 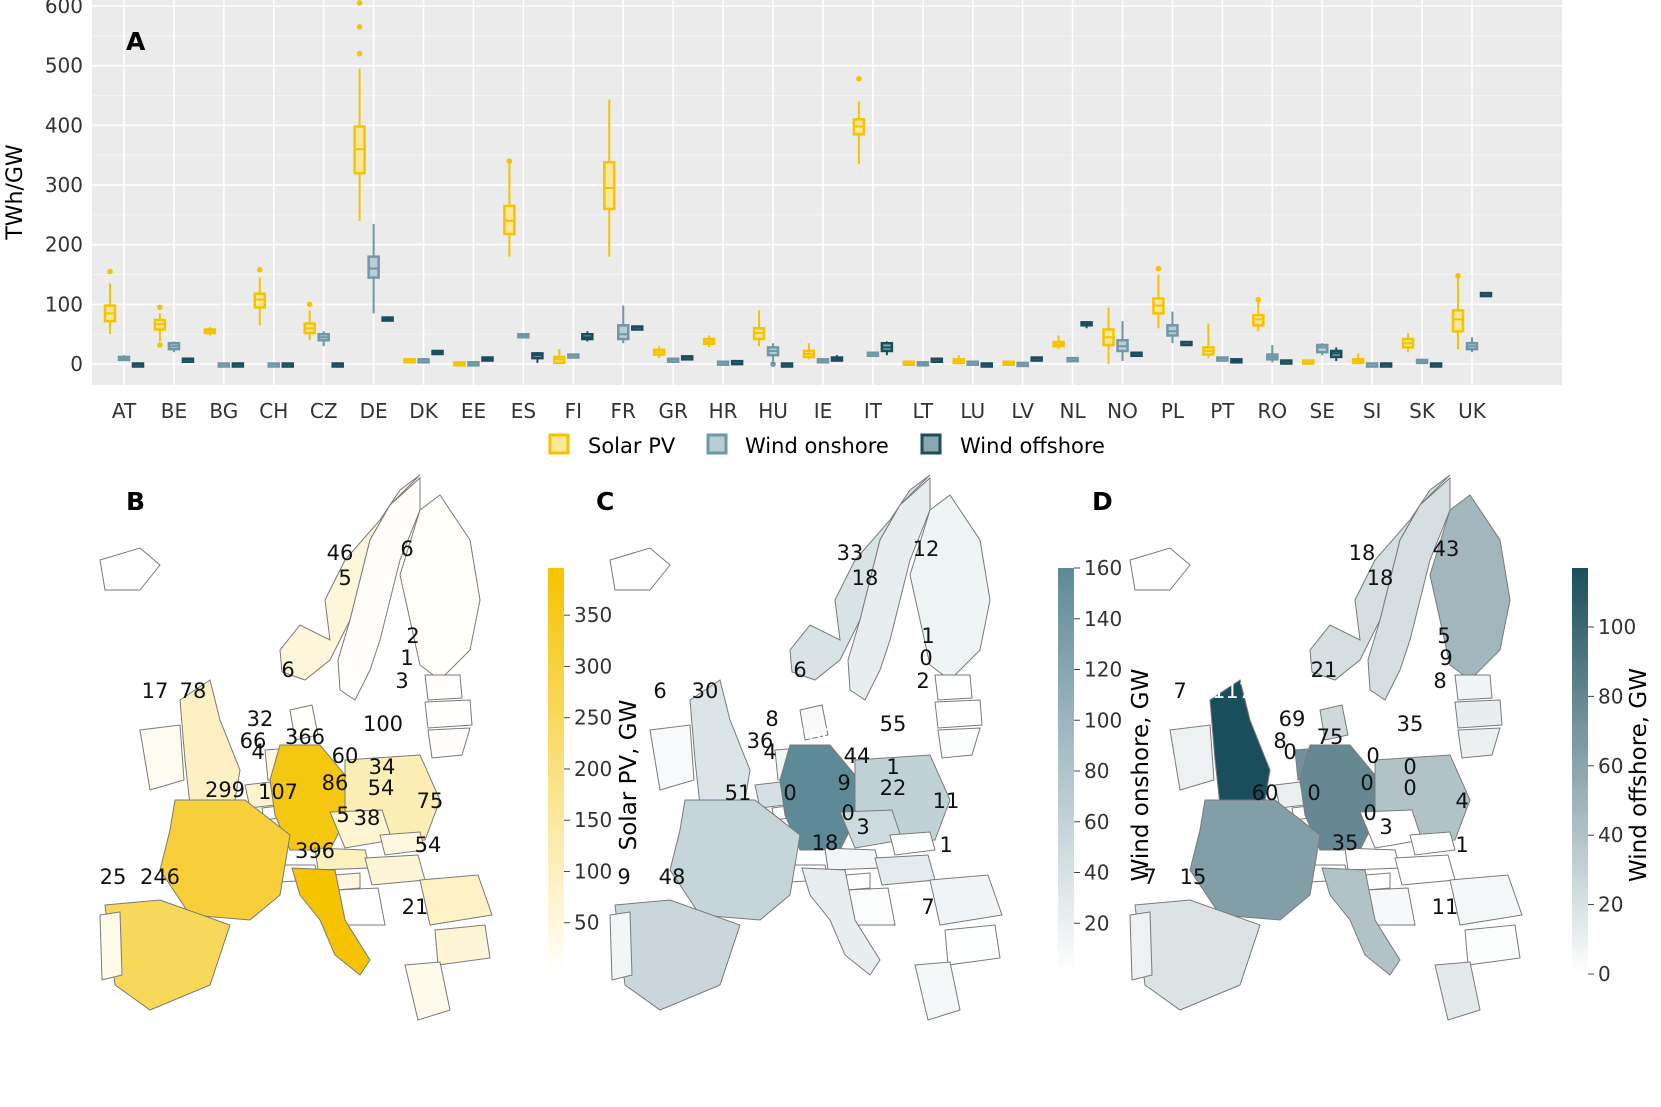 What do you see at coordinates (1472, 411) in the screenshot?
I see `x-tick-label: UK` at bounding box center [1472, 411].